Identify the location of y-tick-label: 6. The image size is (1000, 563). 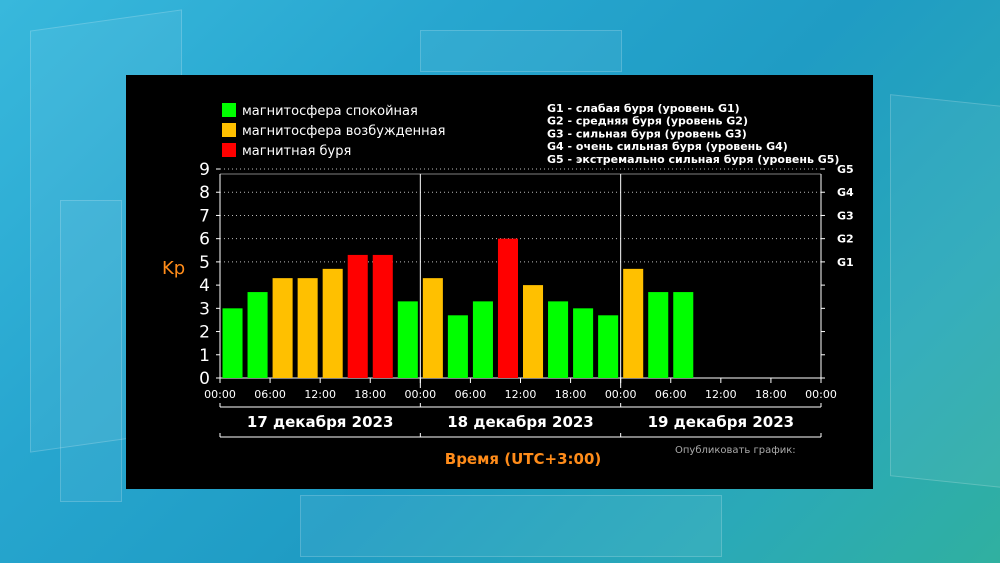
(204, 240).